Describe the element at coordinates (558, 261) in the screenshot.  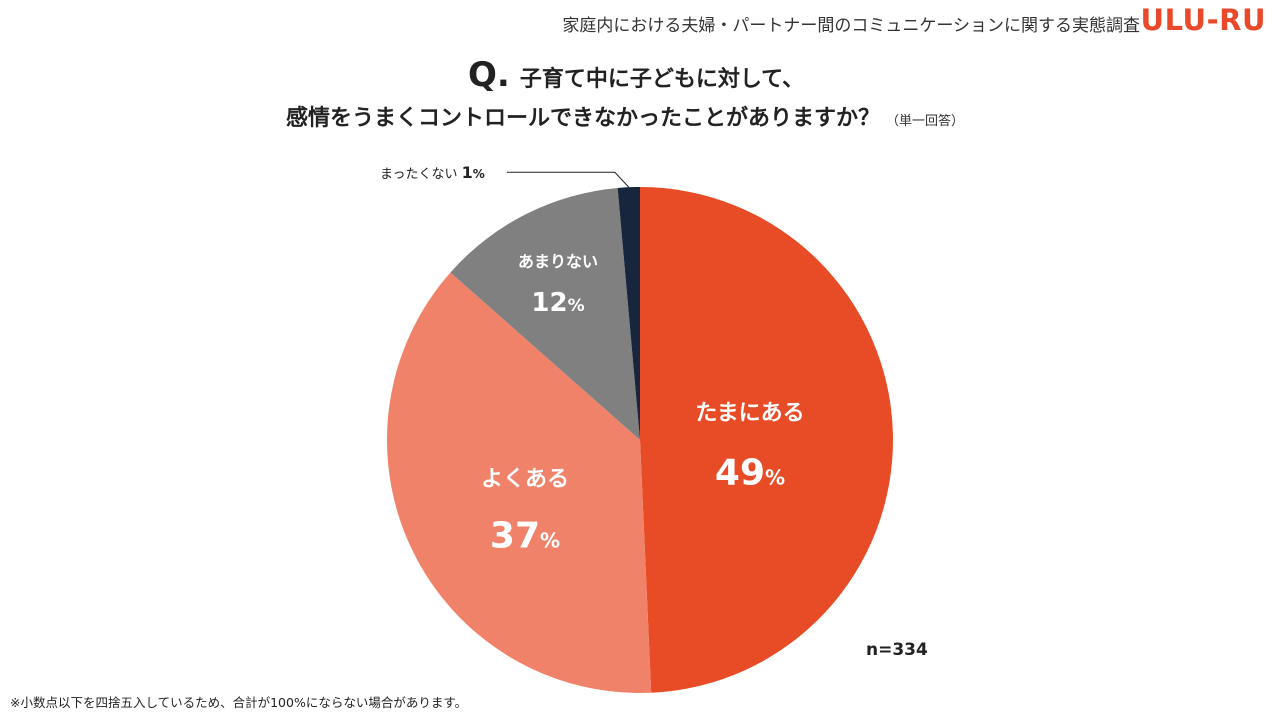
I see `slice-label-amari-nai: あまりない` at that location.